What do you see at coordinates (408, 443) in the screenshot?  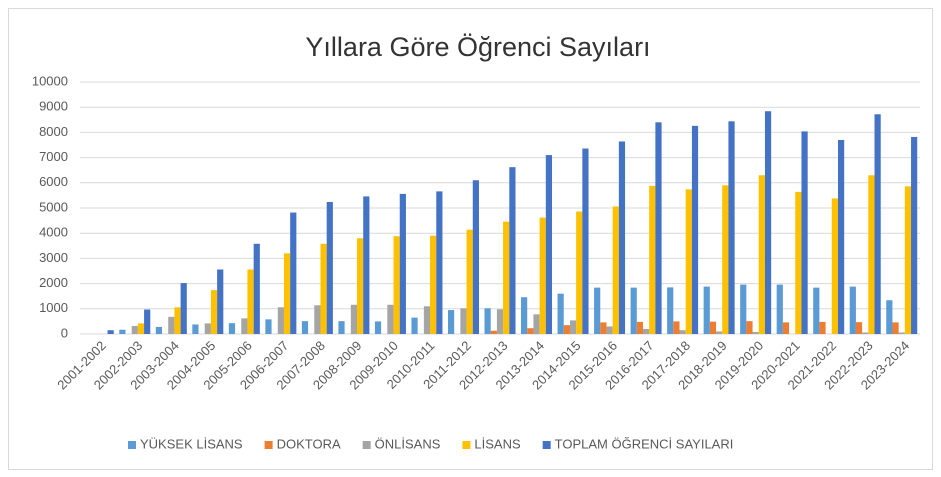 I see `legend-label: ÖNLİSANS` at bounding box center [408, 443].